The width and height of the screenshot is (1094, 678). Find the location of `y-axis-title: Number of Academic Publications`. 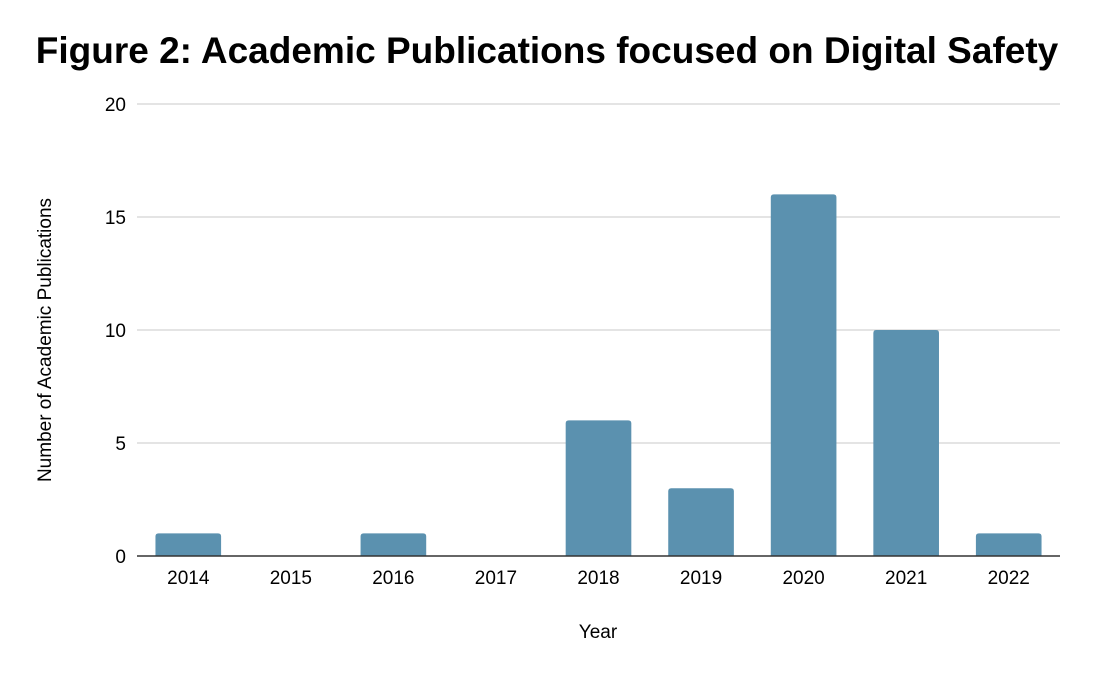

y-axis-title: Number of Academic Publications is located at coordinates (45, 340).